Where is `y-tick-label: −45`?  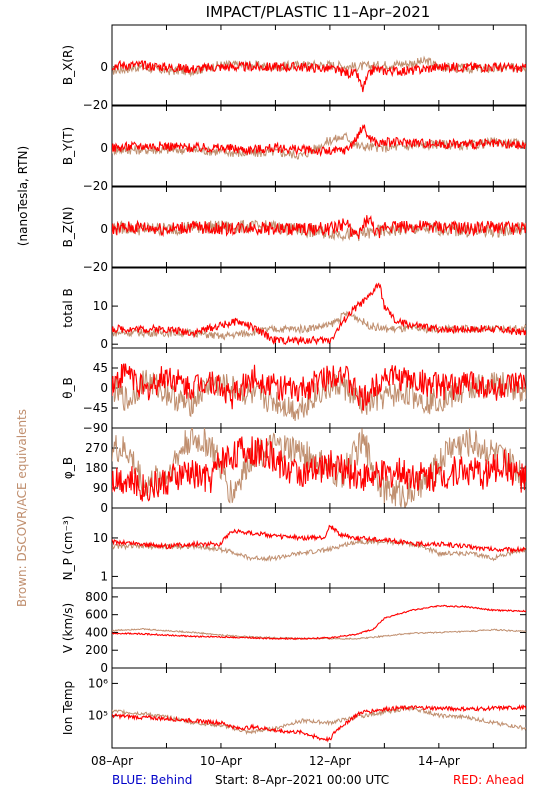
y-tick-label: −45 is located at coordinates (95, 408).